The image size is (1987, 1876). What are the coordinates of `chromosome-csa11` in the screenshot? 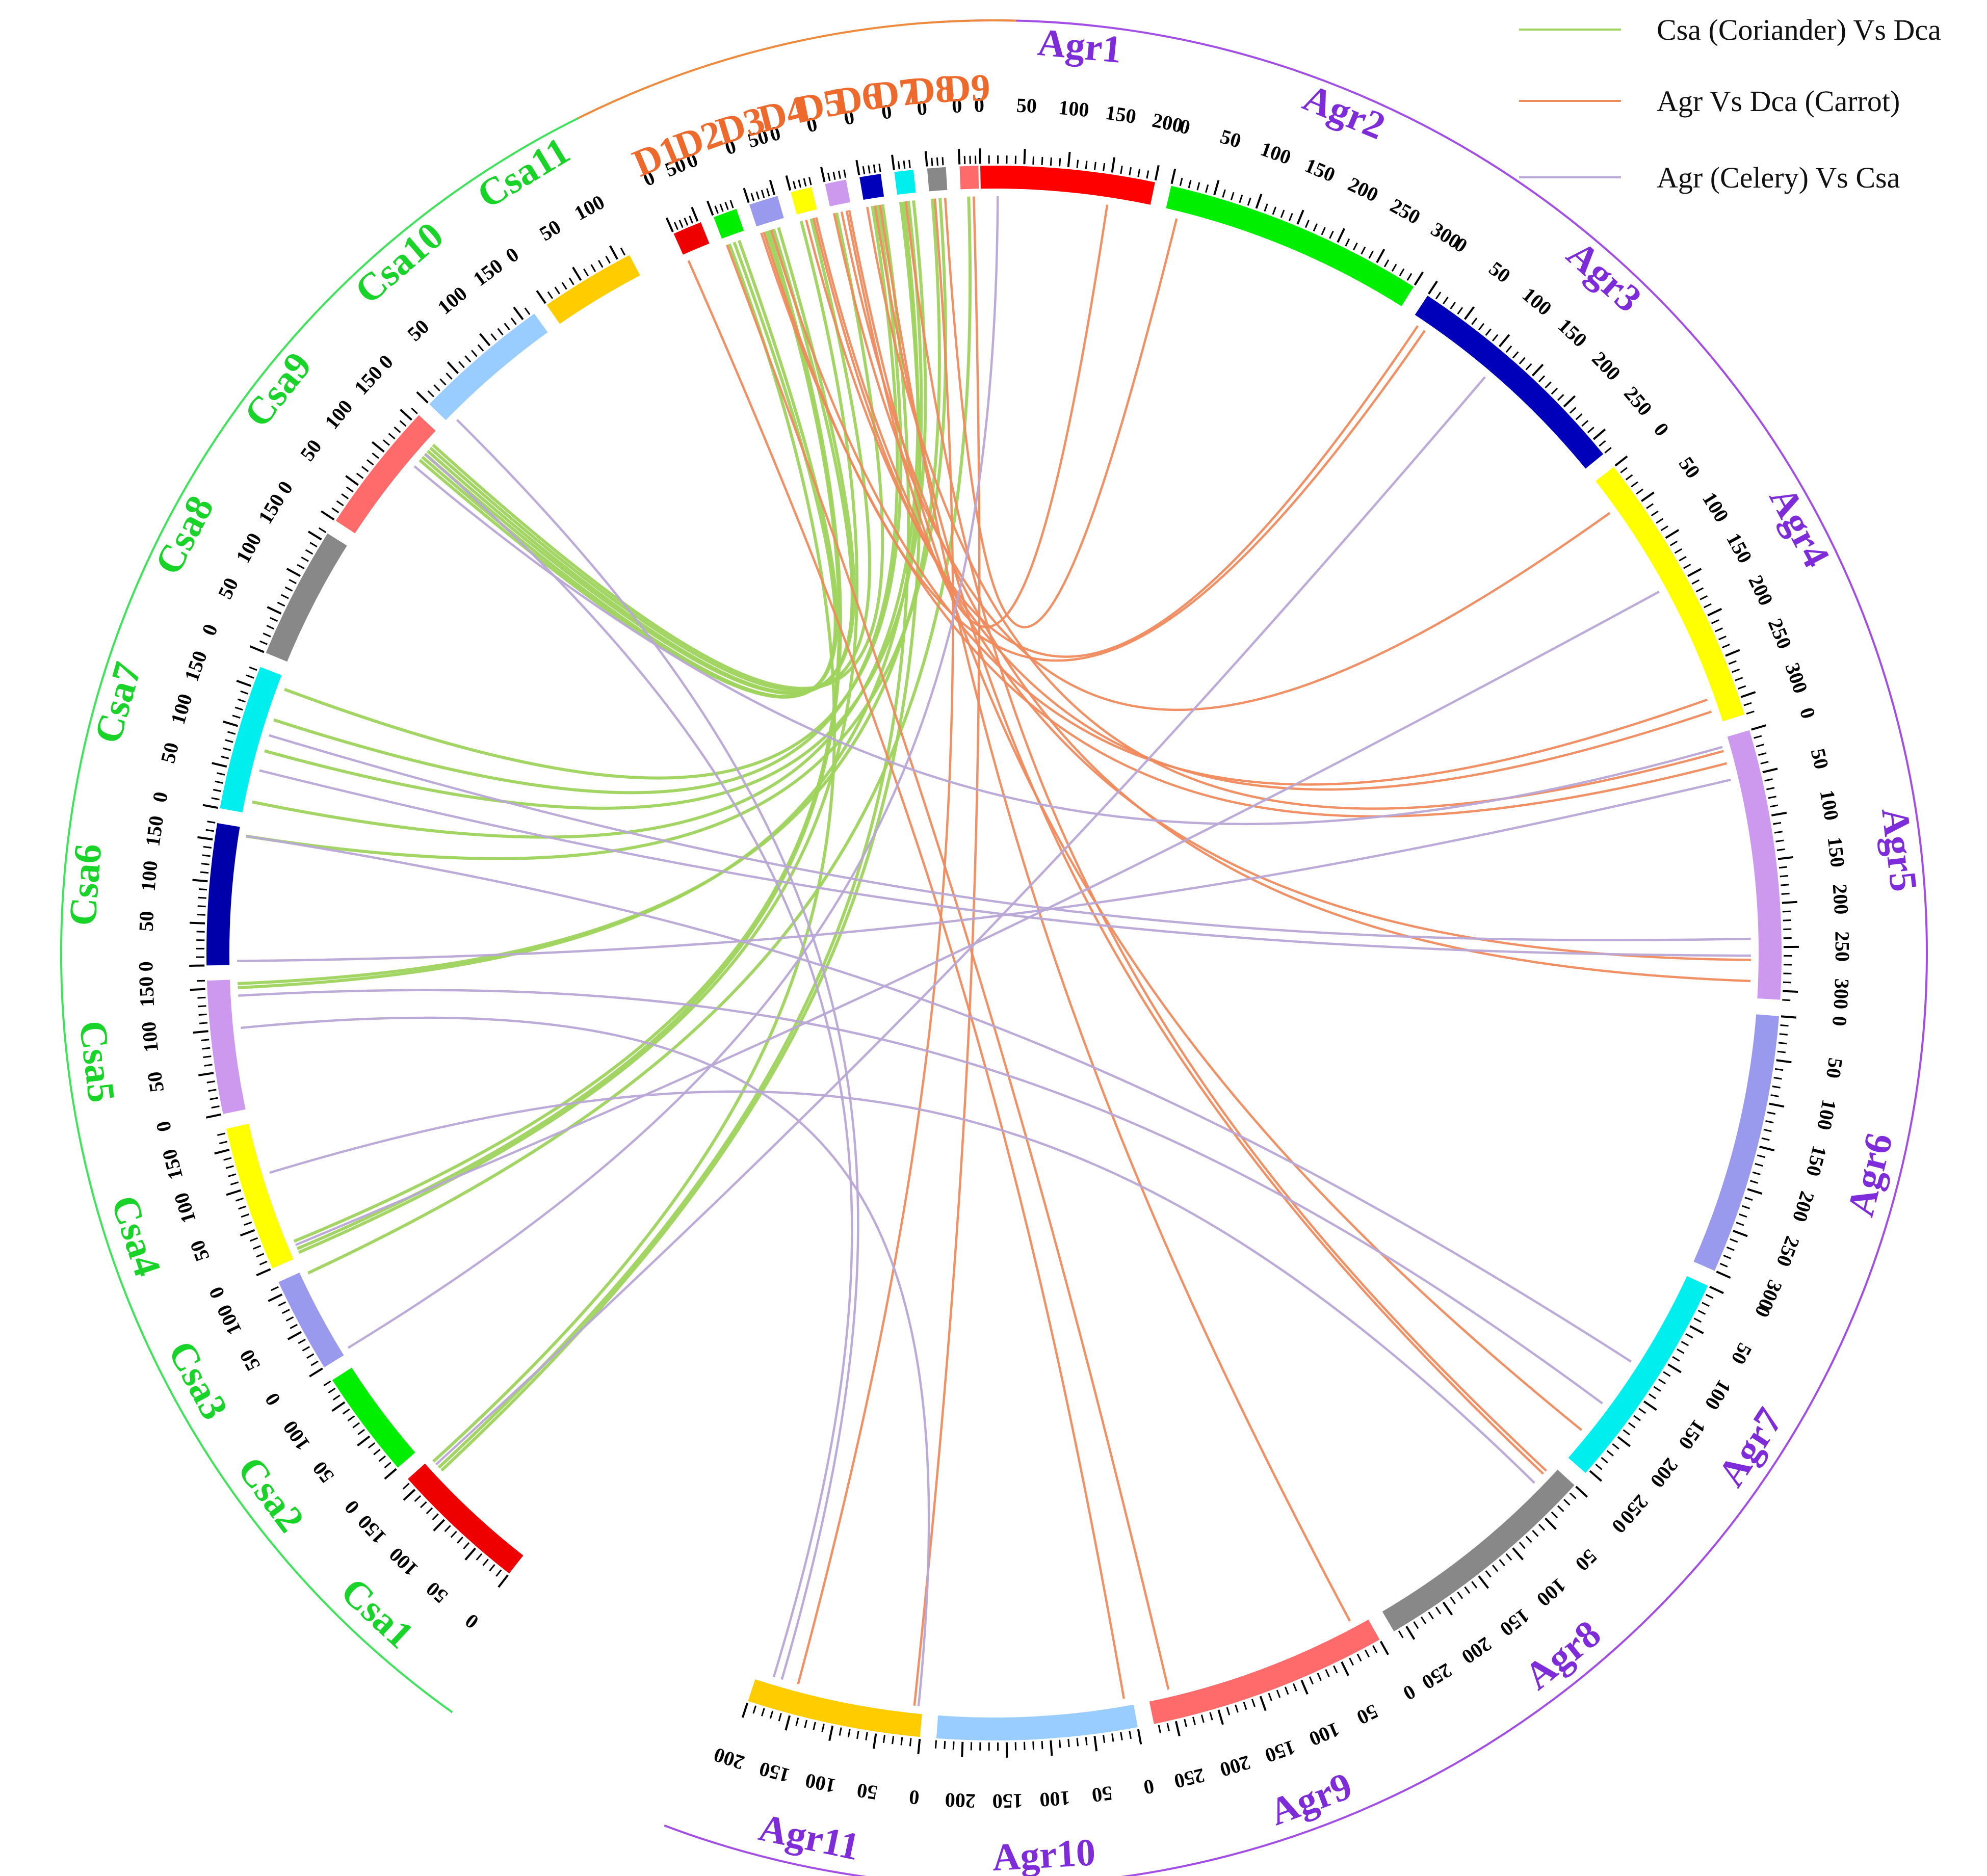 It's located at (593, 290).